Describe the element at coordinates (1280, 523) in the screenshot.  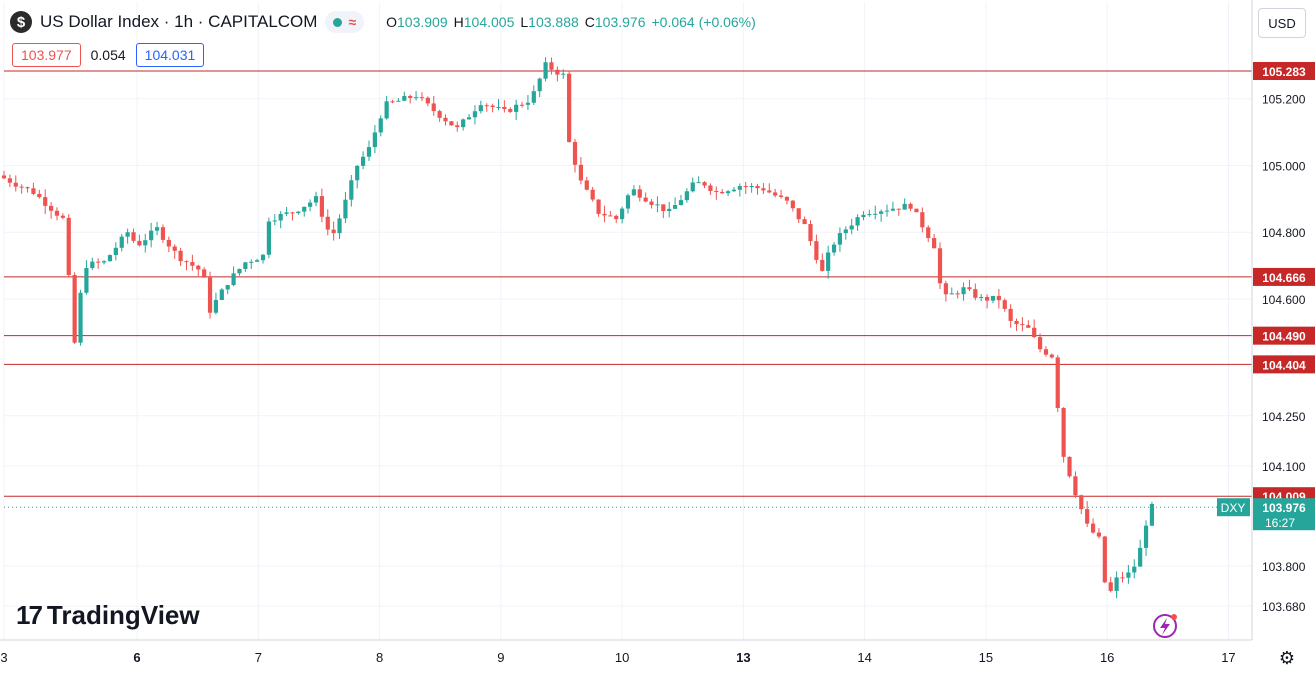
I see `countdown-label: 16:27` at that location.